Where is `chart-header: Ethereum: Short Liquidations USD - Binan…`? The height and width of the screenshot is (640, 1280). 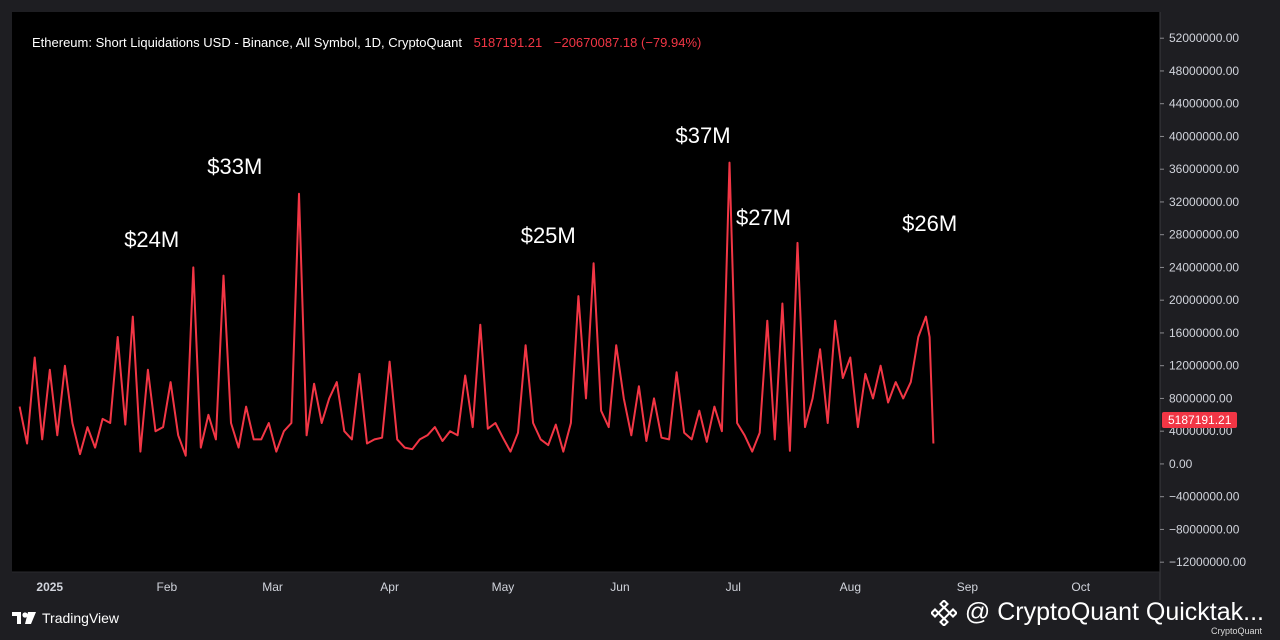
chart-header: Ethereum: Short Liquidations USD - Binan… is located at coordinates (366, 42).